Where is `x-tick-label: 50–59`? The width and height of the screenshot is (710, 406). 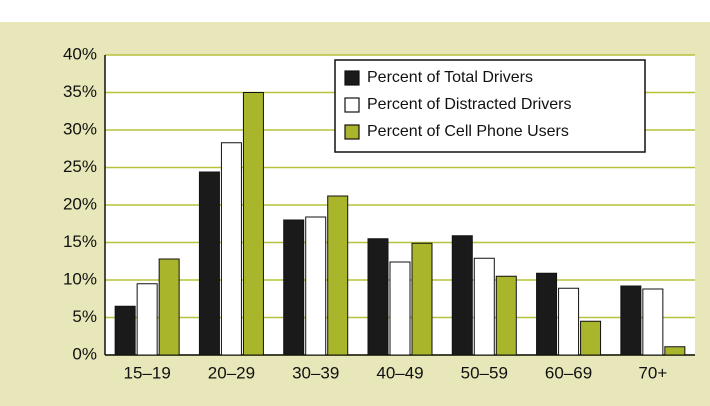
x-tick-label: 50–59 is located at coordinates (484, 372).